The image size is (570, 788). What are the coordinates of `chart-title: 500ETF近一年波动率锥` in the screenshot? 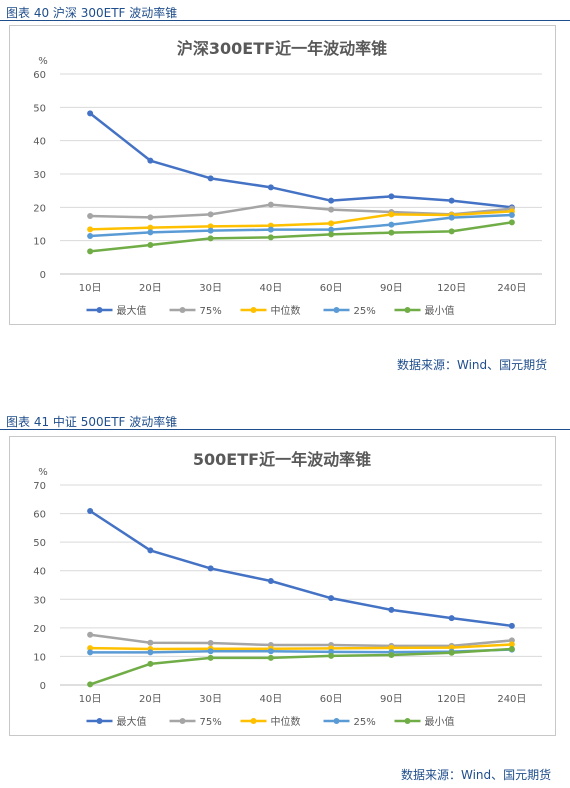 It's located at (282, 459).